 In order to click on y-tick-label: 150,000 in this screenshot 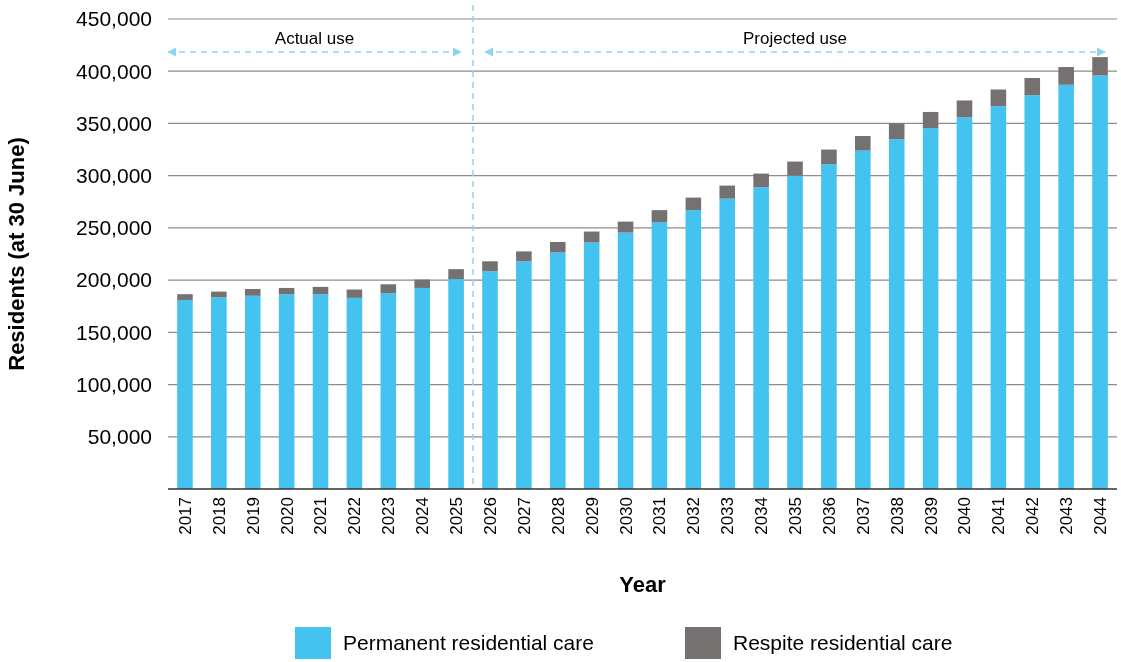, I will do `click(114, 332)`.